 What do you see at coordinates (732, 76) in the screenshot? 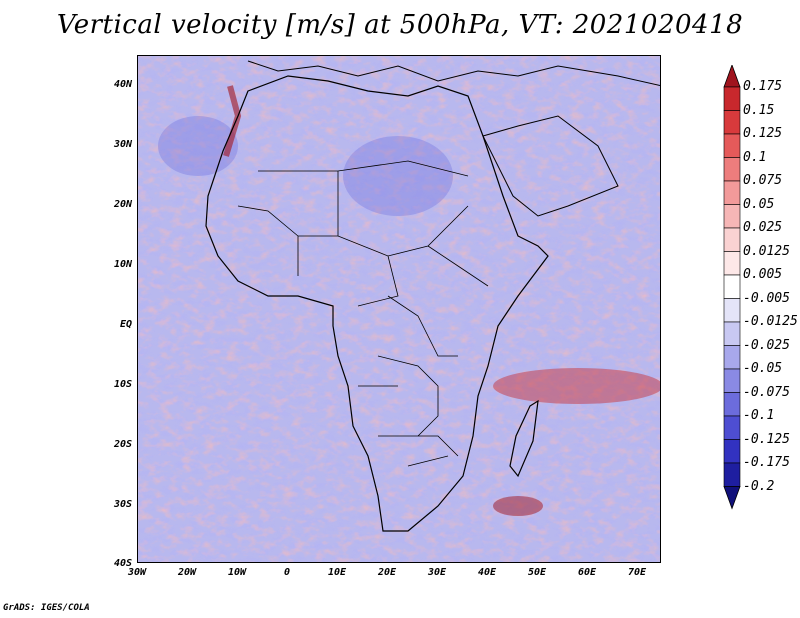
I see `colorbar-max-arrow` at bounding box center [732, 76].